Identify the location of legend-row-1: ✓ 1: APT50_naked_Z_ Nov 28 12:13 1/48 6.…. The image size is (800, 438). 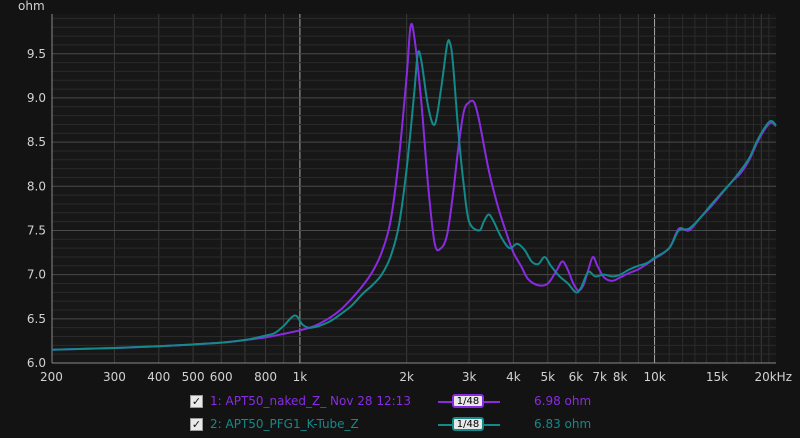
(390, 401).